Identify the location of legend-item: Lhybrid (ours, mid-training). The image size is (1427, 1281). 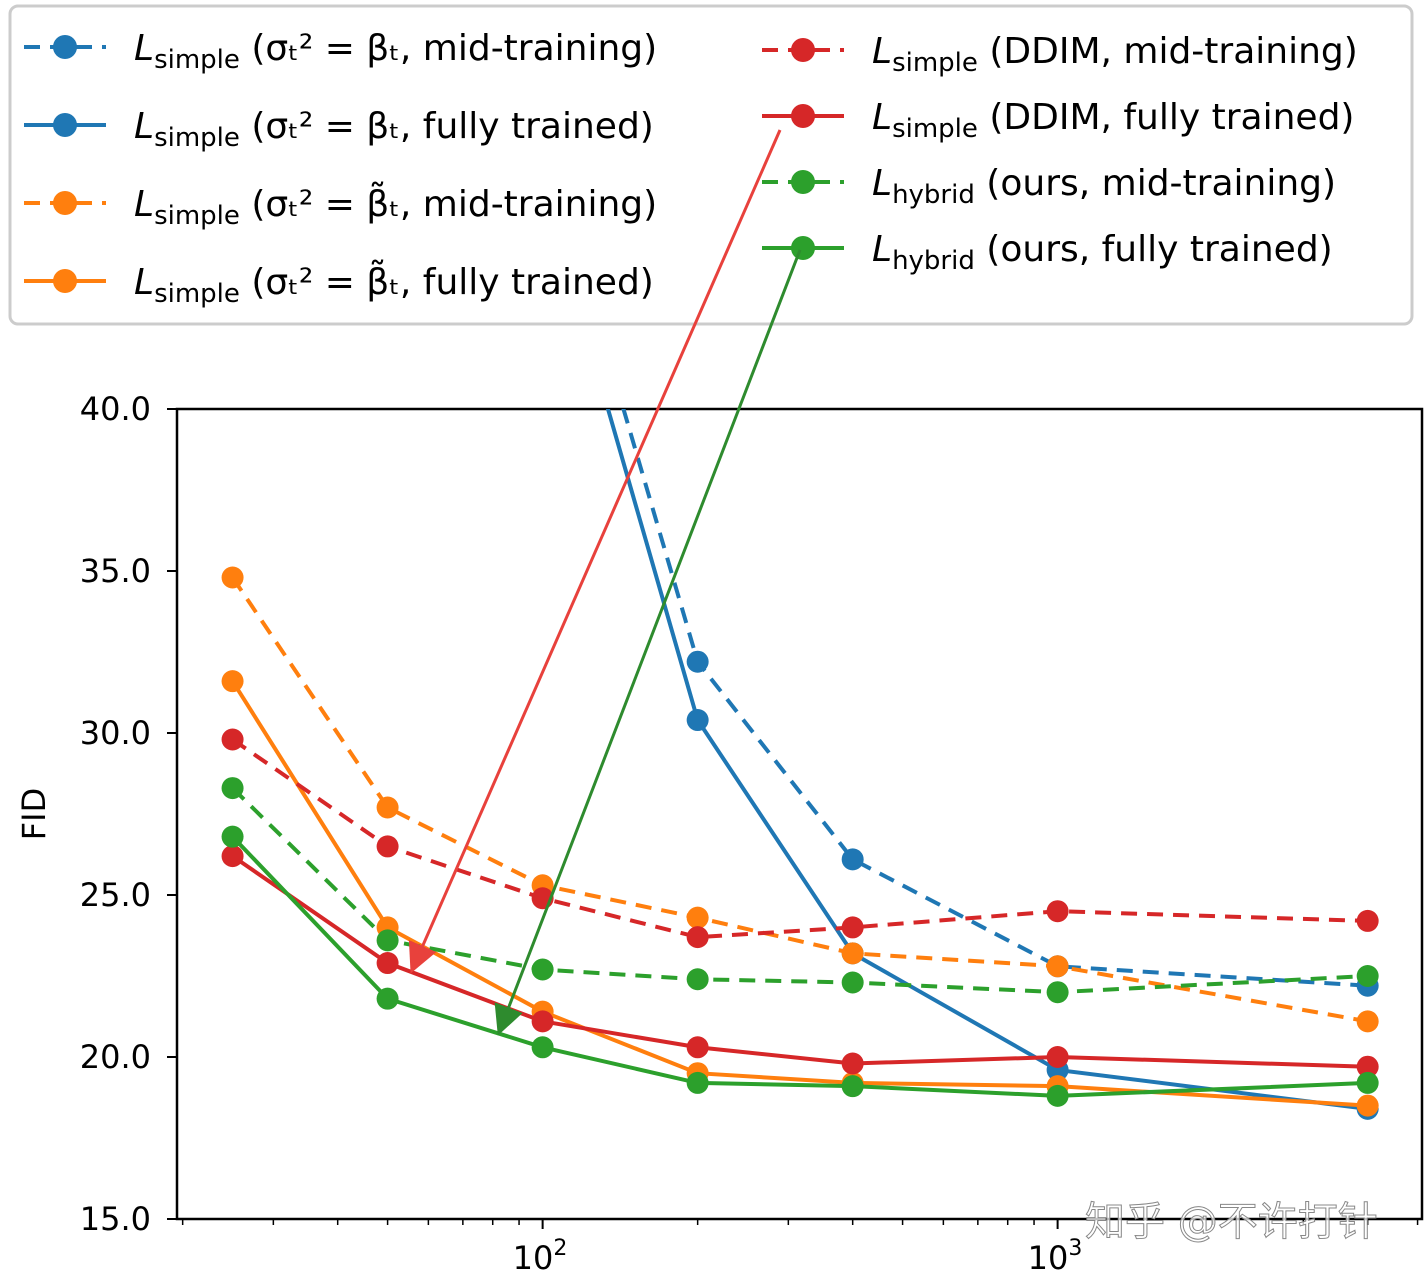
(1049, 186).